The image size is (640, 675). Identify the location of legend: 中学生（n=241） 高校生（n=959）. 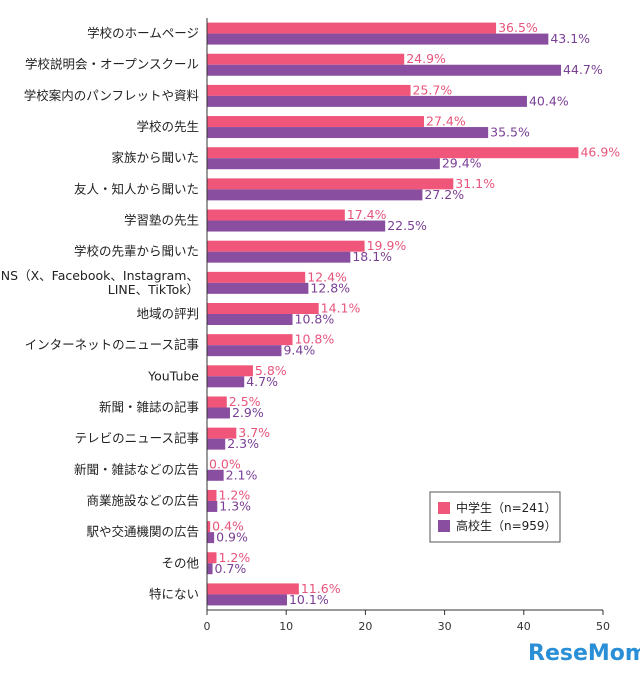
(495, 517).